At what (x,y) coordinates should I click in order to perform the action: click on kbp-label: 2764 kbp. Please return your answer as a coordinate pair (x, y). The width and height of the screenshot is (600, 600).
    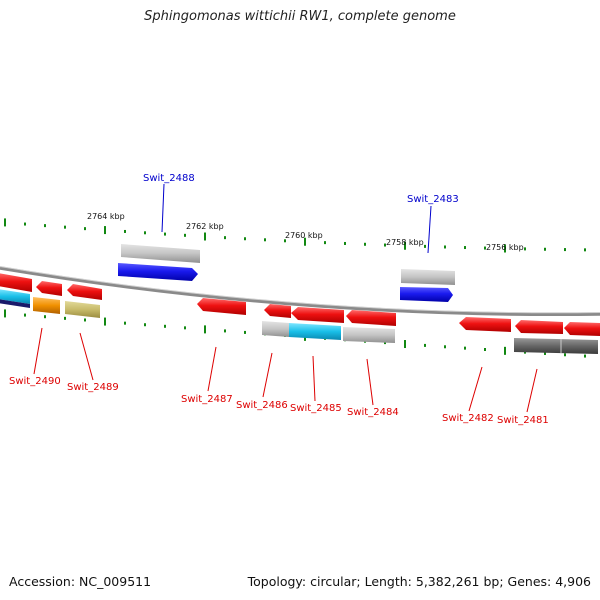
    Looking at the image, I should click on (106, 216).